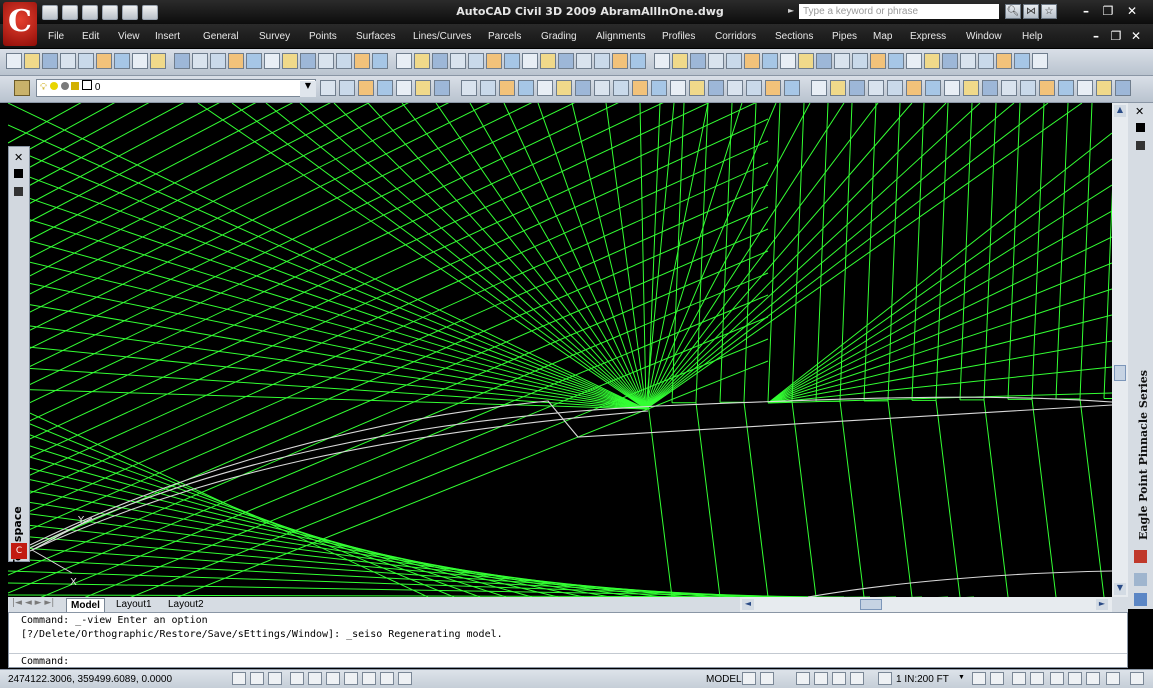 This screenshot has width=1153, height=688. Describe the element at coordinates (1120, 350) in the screenshot. I see `vertical-scrollbar: ▲ ▼` at that location.